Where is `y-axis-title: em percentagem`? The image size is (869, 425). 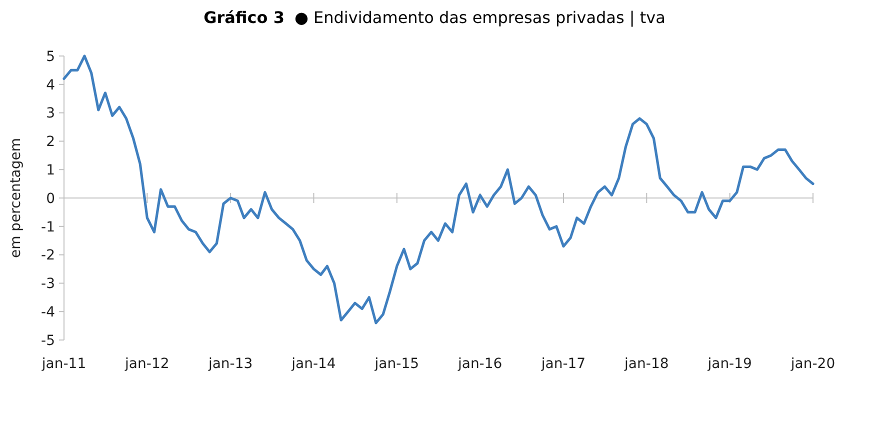 y-axis-title: em percentagem is located at coordinates (16, 198).